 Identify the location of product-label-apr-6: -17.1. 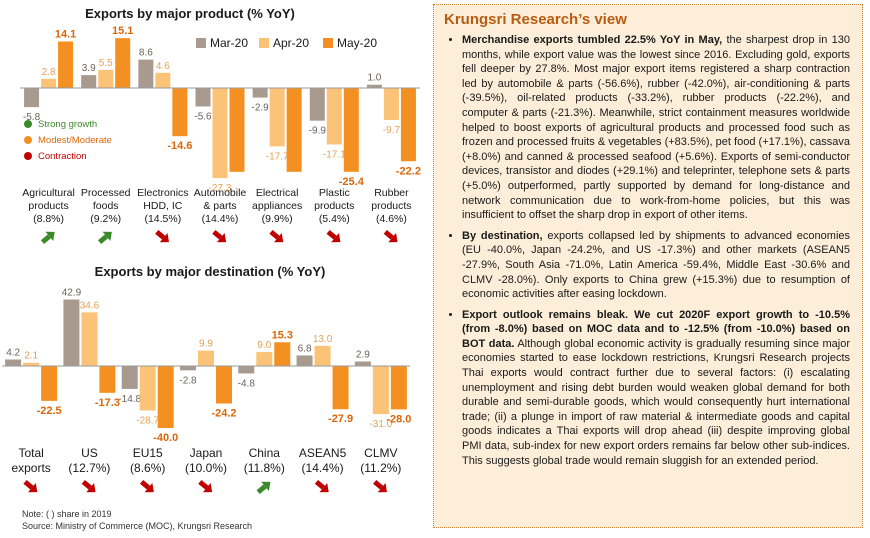
(334, 154).